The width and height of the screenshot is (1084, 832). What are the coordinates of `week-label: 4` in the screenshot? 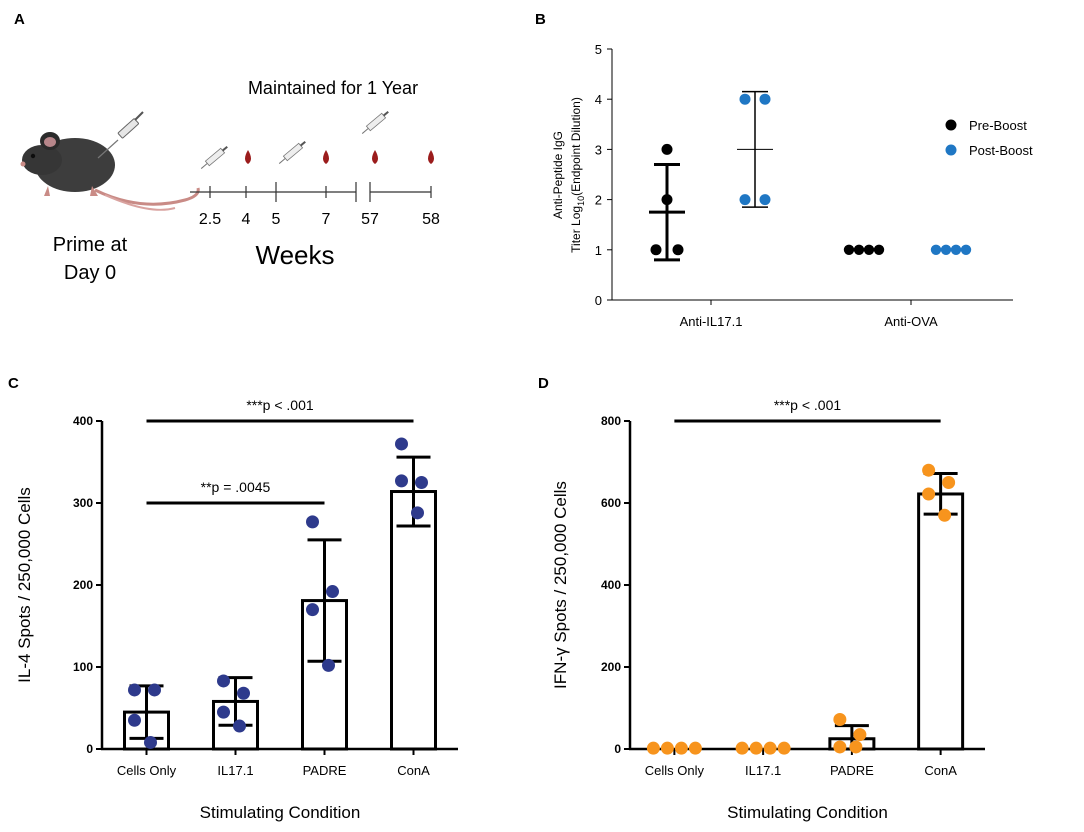 It's located at (246, 219).